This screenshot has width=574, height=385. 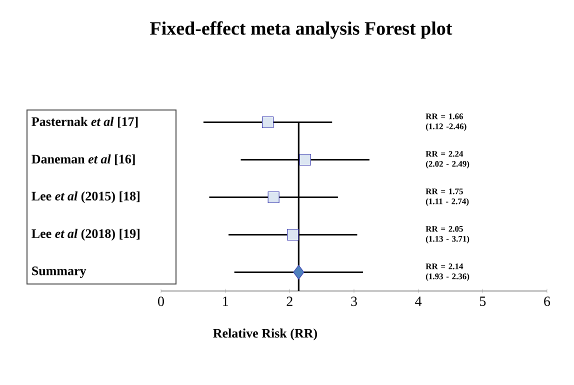 What do you see at coordinates (83, 160) in the screenshot?
I see `y-tick-label: Daneman et al [16]` at bounding box center [83, 160].